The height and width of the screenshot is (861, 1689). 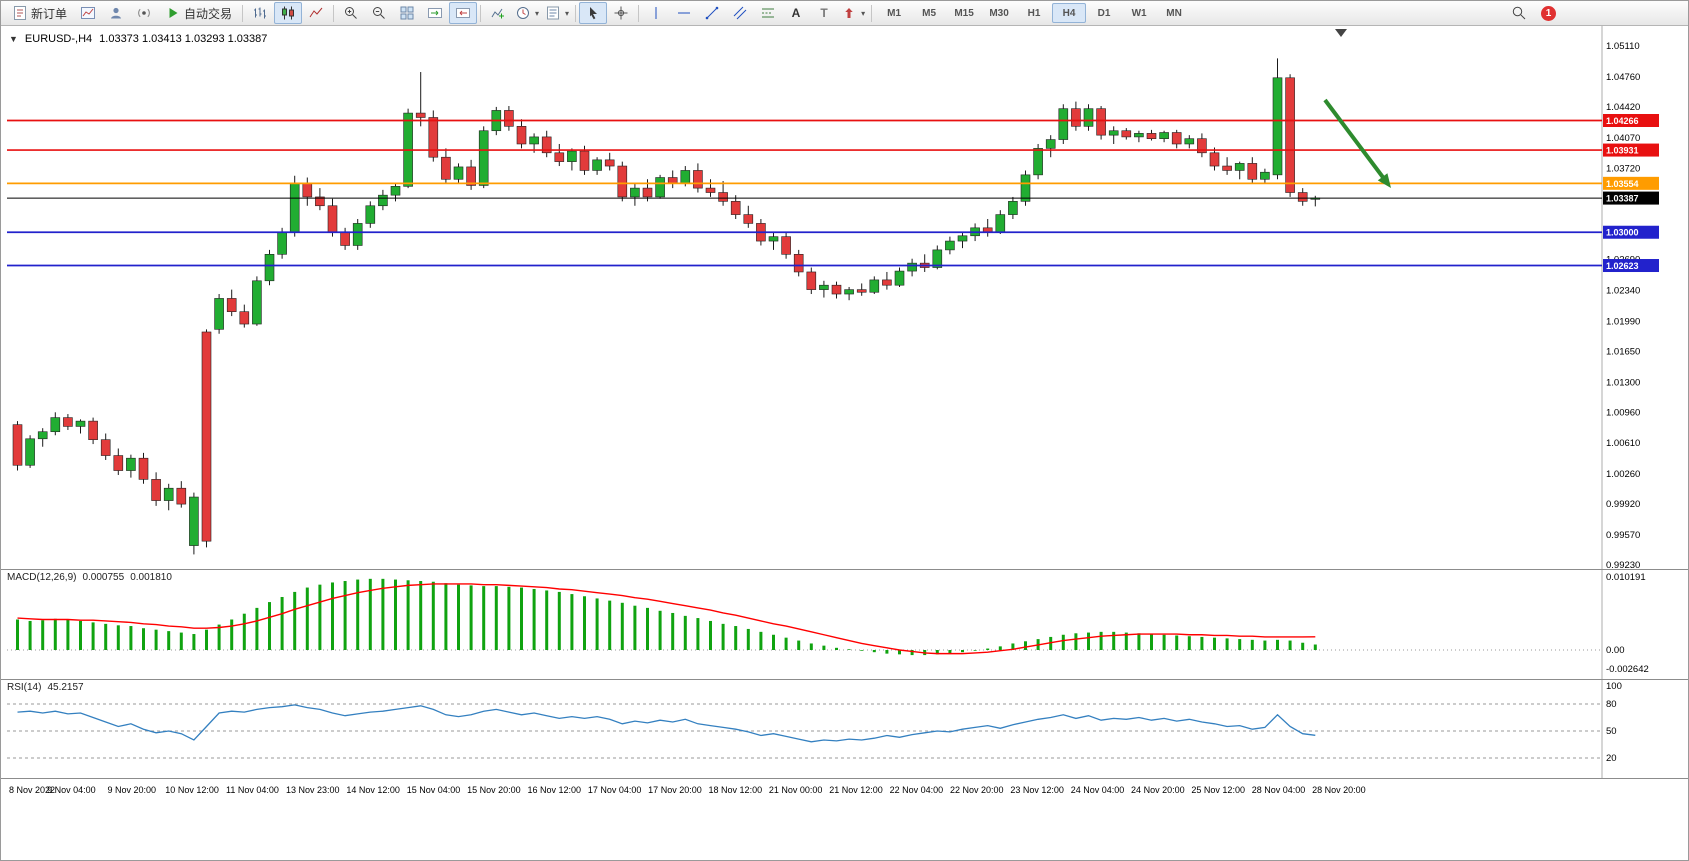 I want to click on bar-chart-button, so click(x=260, y=13).